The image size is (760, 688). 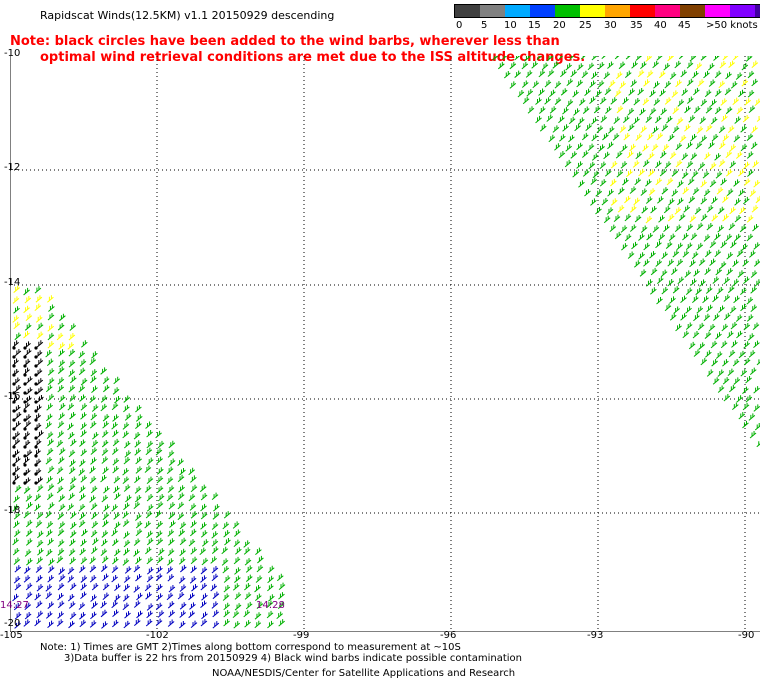 What do you see at coordinates (12, 282) in the screenshot?
I see `latitude-label: -14` at bounding box center [12, 282].